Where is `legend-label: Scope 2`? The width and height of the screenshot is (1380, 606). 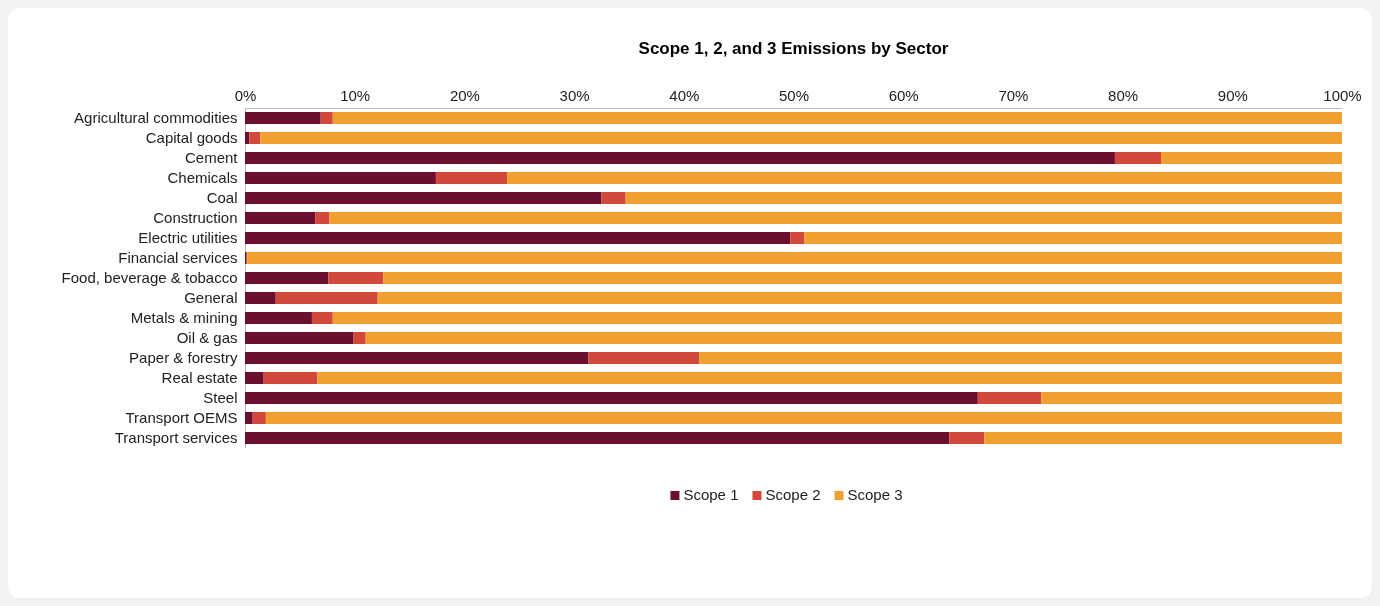 legend-label: Scope 2 is located at coordinates (793, 494).